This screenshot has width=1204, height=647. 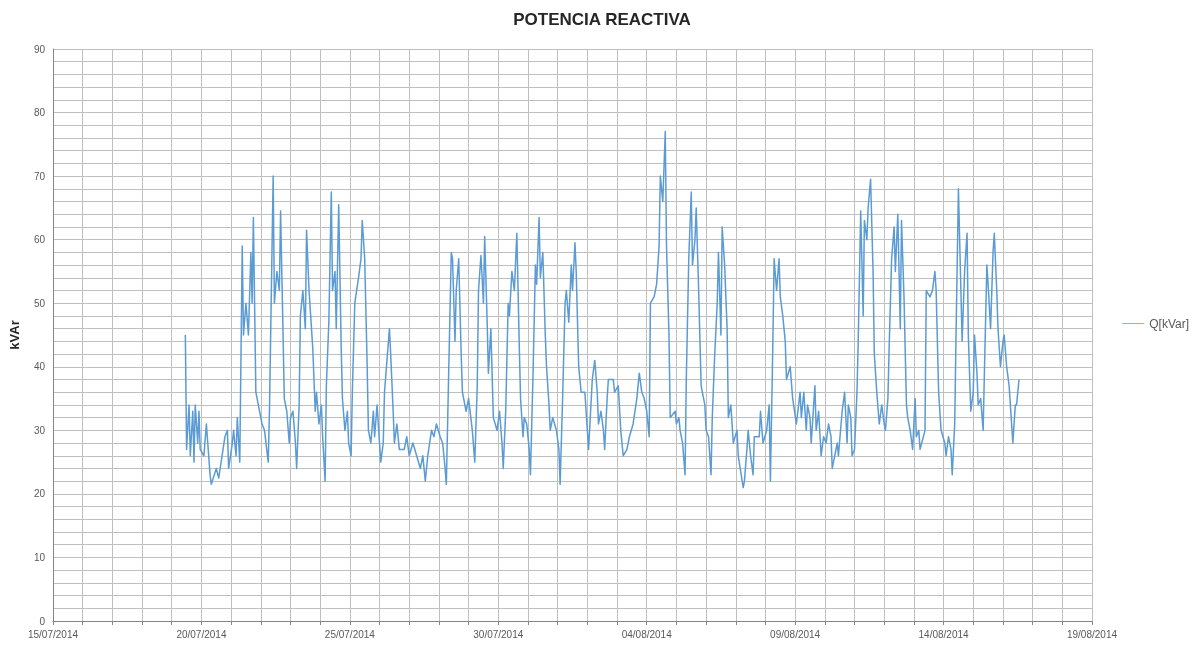 I want to click on y-tick-label: 70, so click(x=39, y=176).